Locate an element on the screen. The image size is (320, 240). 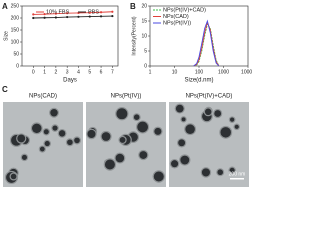
scale-bar is located at coordinates (237, 179).